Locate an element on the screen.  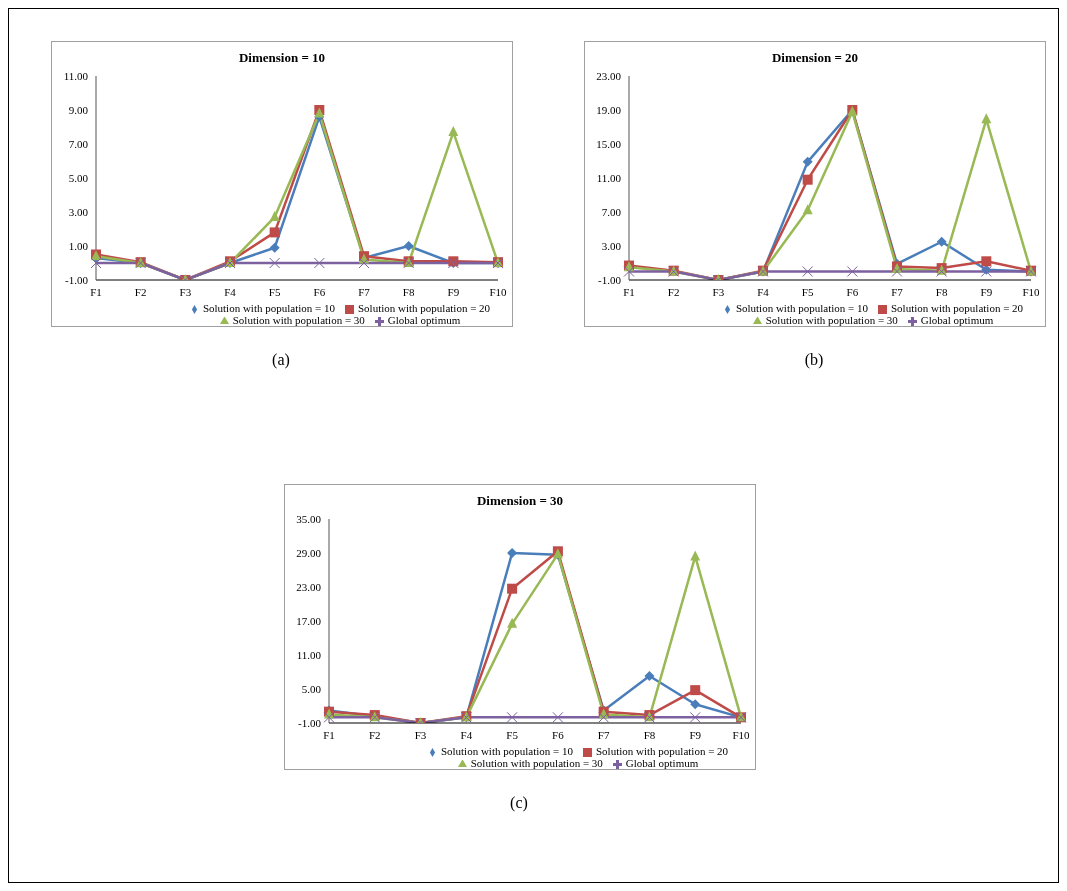
y-tick-label: 35.00 is located at coordinates (309, 518).